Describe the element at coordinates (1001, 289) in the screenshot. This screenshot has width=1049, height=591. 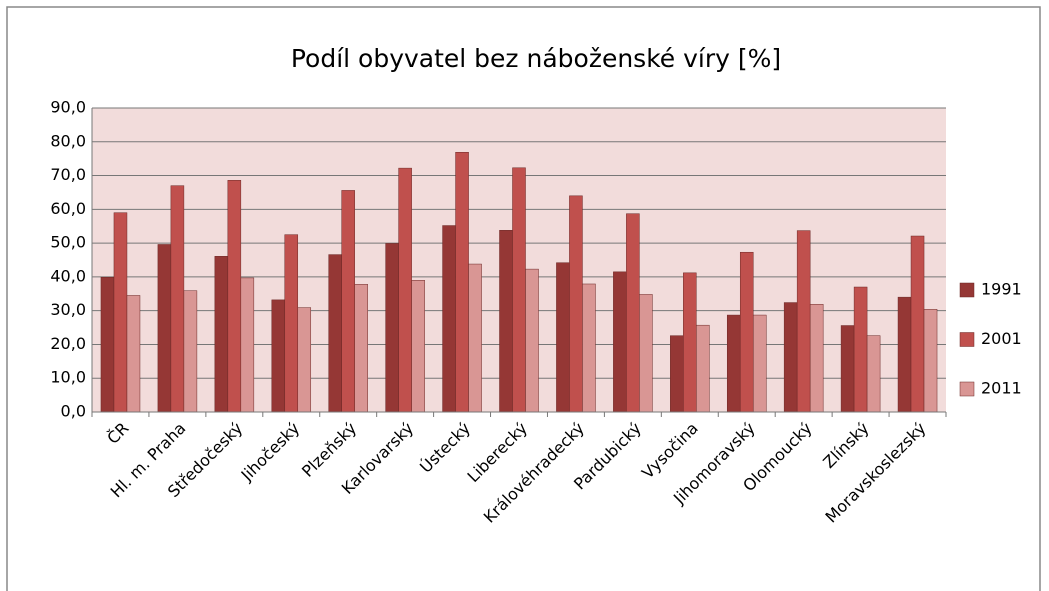
I see `legend-label: 1991` at that location.